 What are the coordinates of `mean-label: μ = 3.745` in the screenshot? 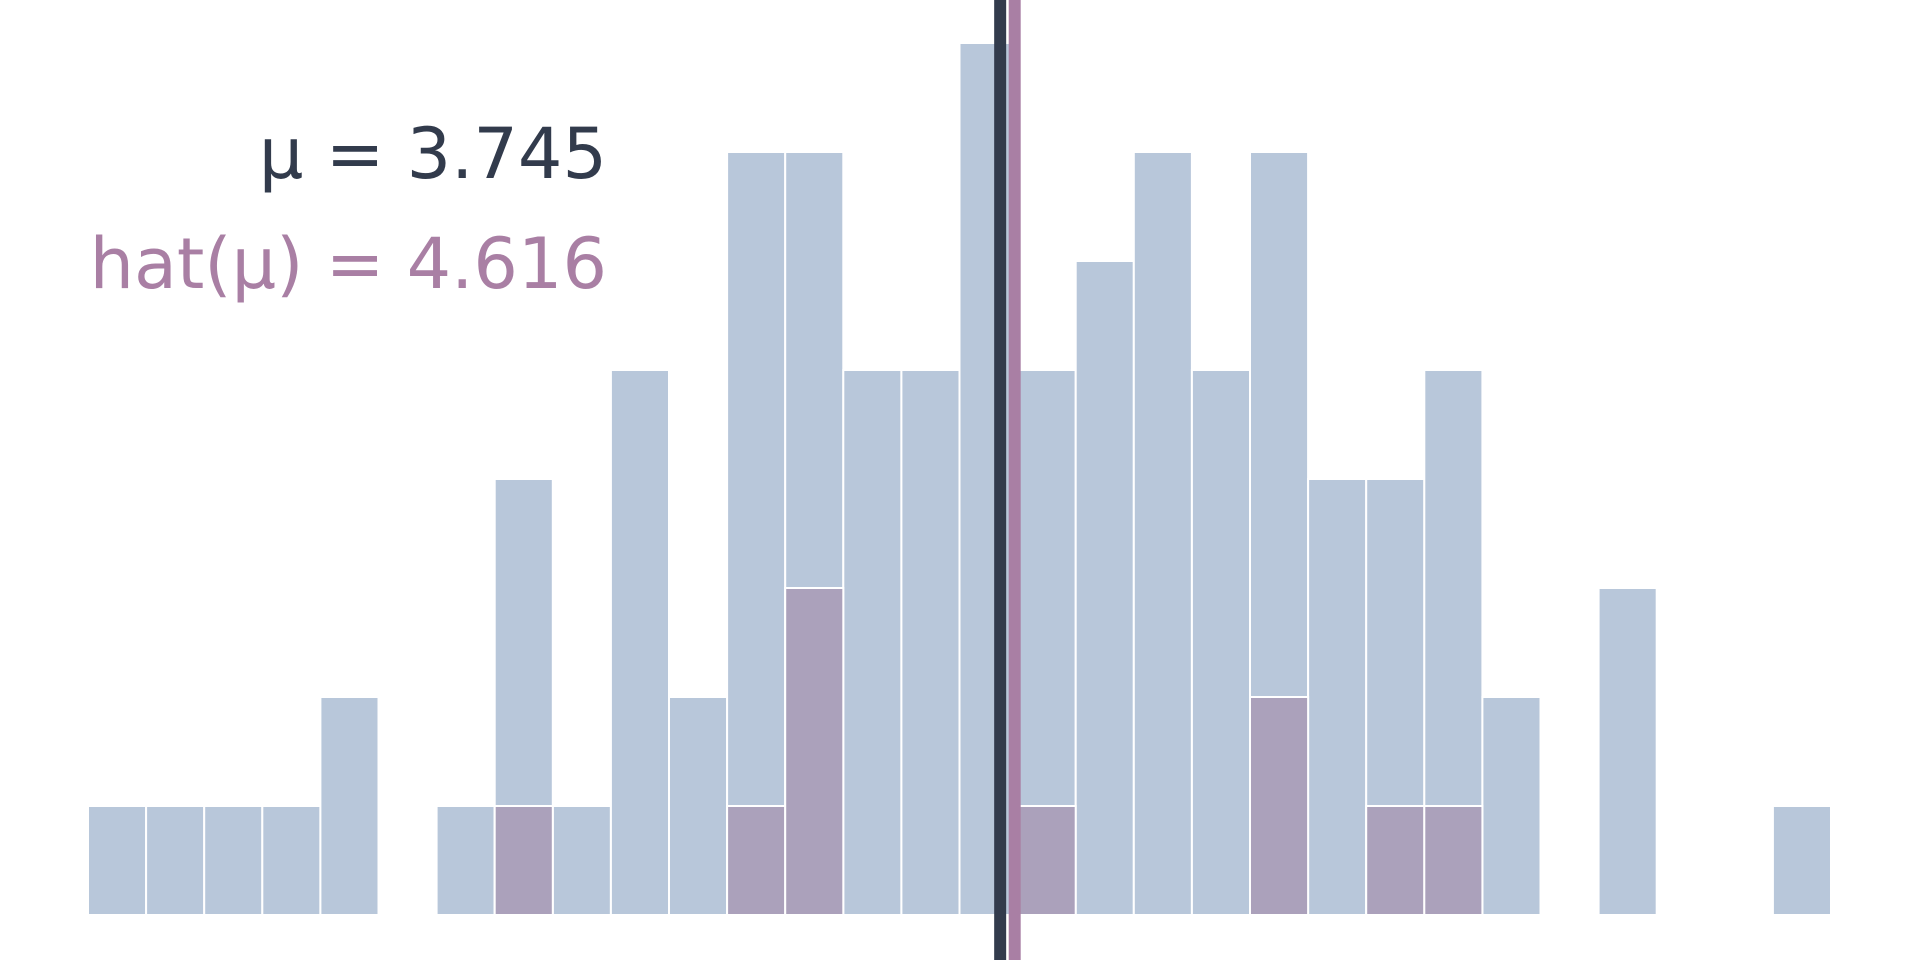 It's located at (433, 154).